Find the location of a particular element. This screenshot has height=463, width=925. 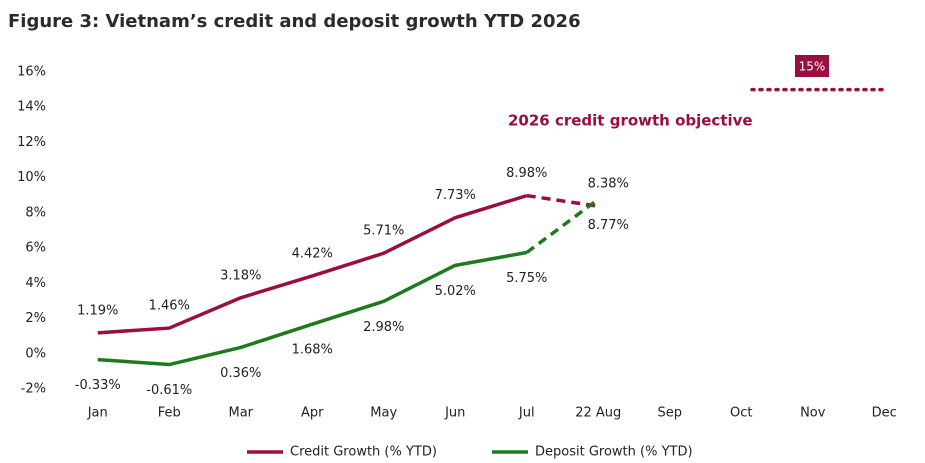

y-tick-label: 10% is located at coordinates (31, 177).